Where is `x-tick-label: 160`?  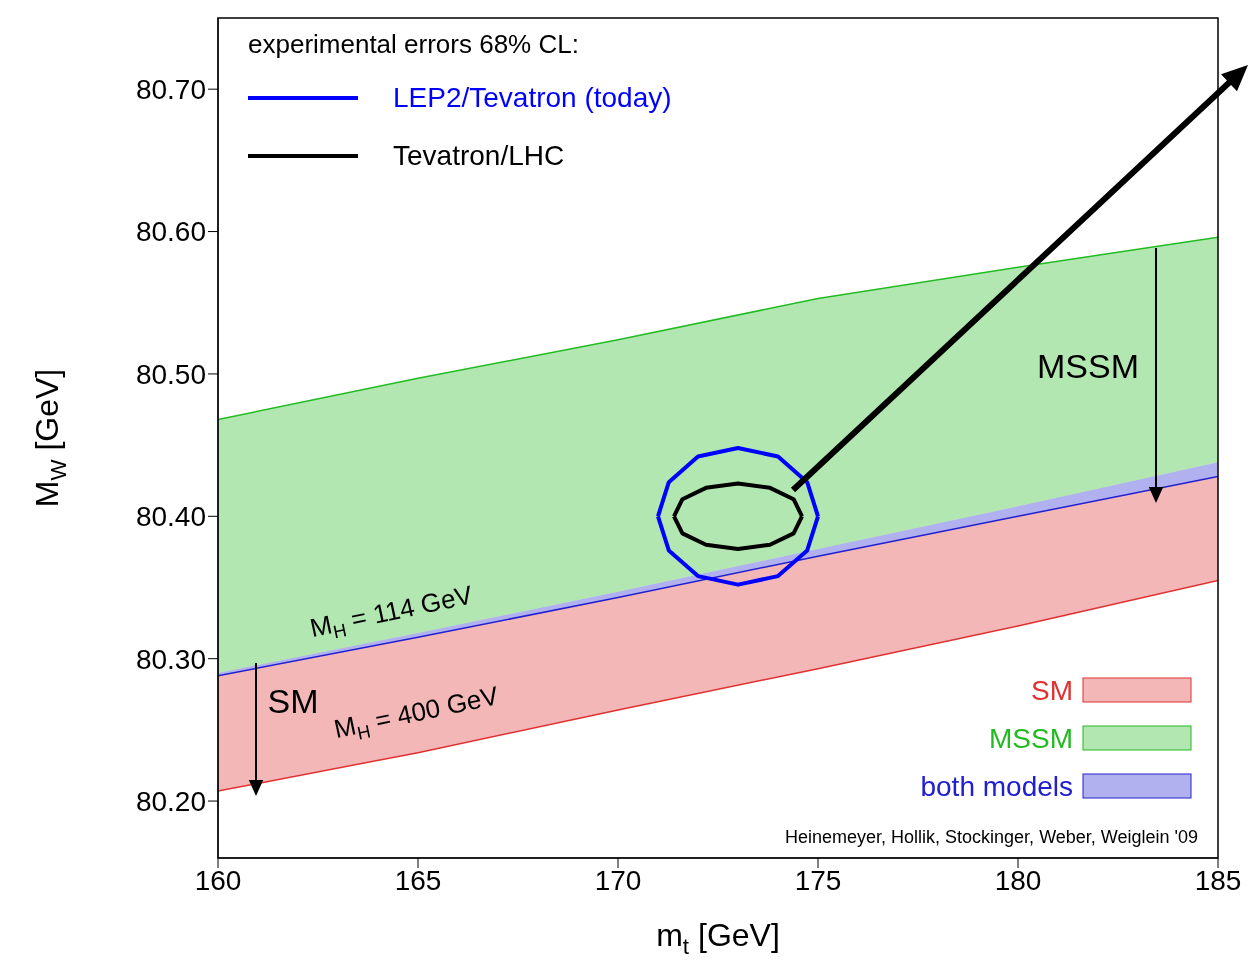 x-tick-label: 160 is located at coordinates (218, 880).